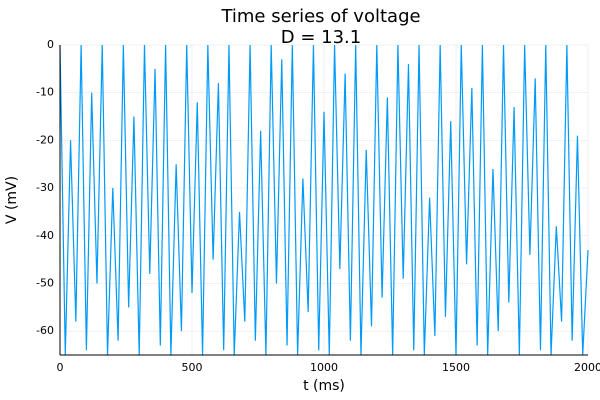  I want to click on y-tick-label: -50, so click(45, 282).